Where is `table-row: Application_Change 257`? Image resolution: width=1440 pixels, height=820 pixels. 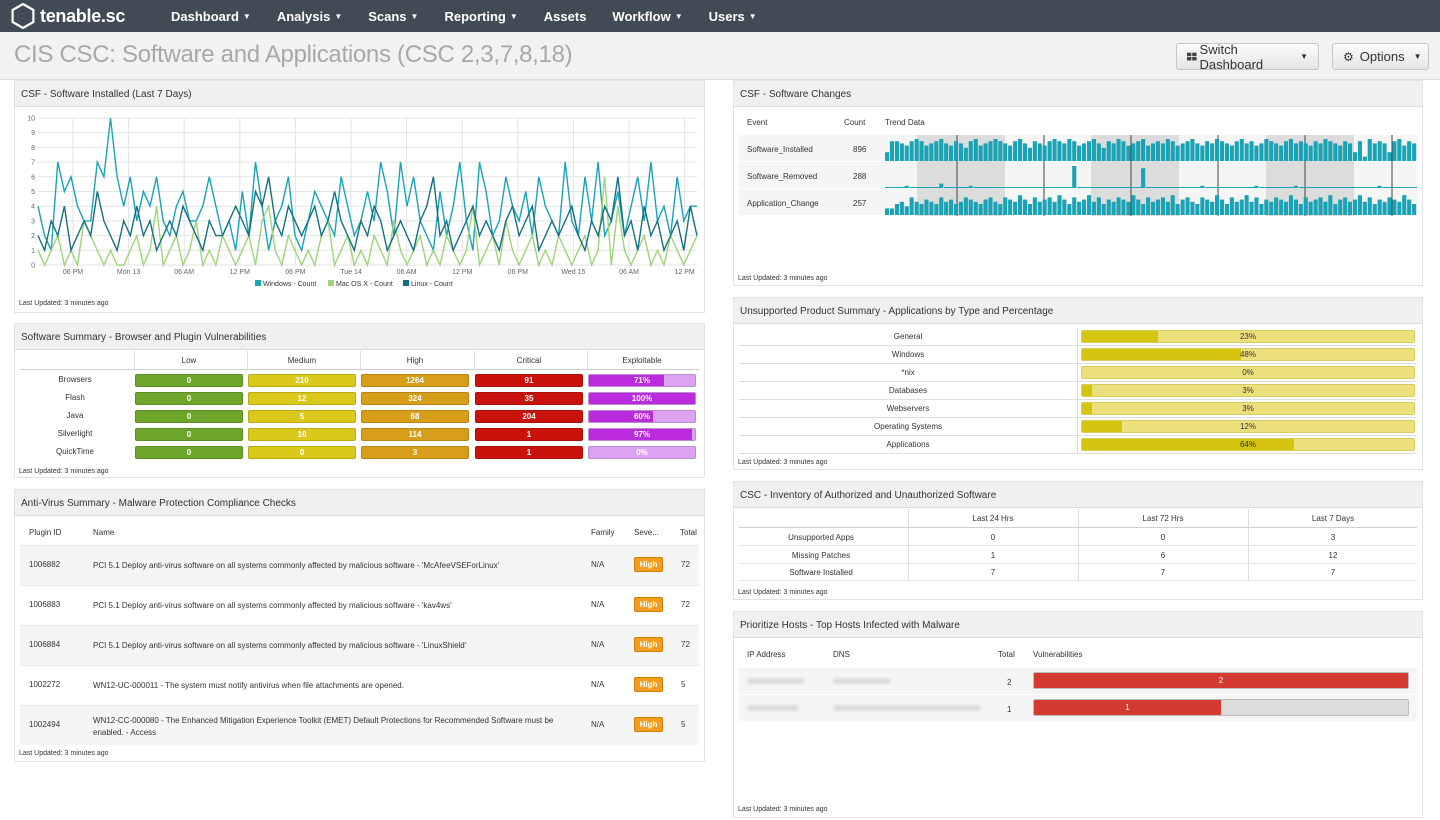 table-row: Application_Change 257 is located at coordinates (1078, 202).